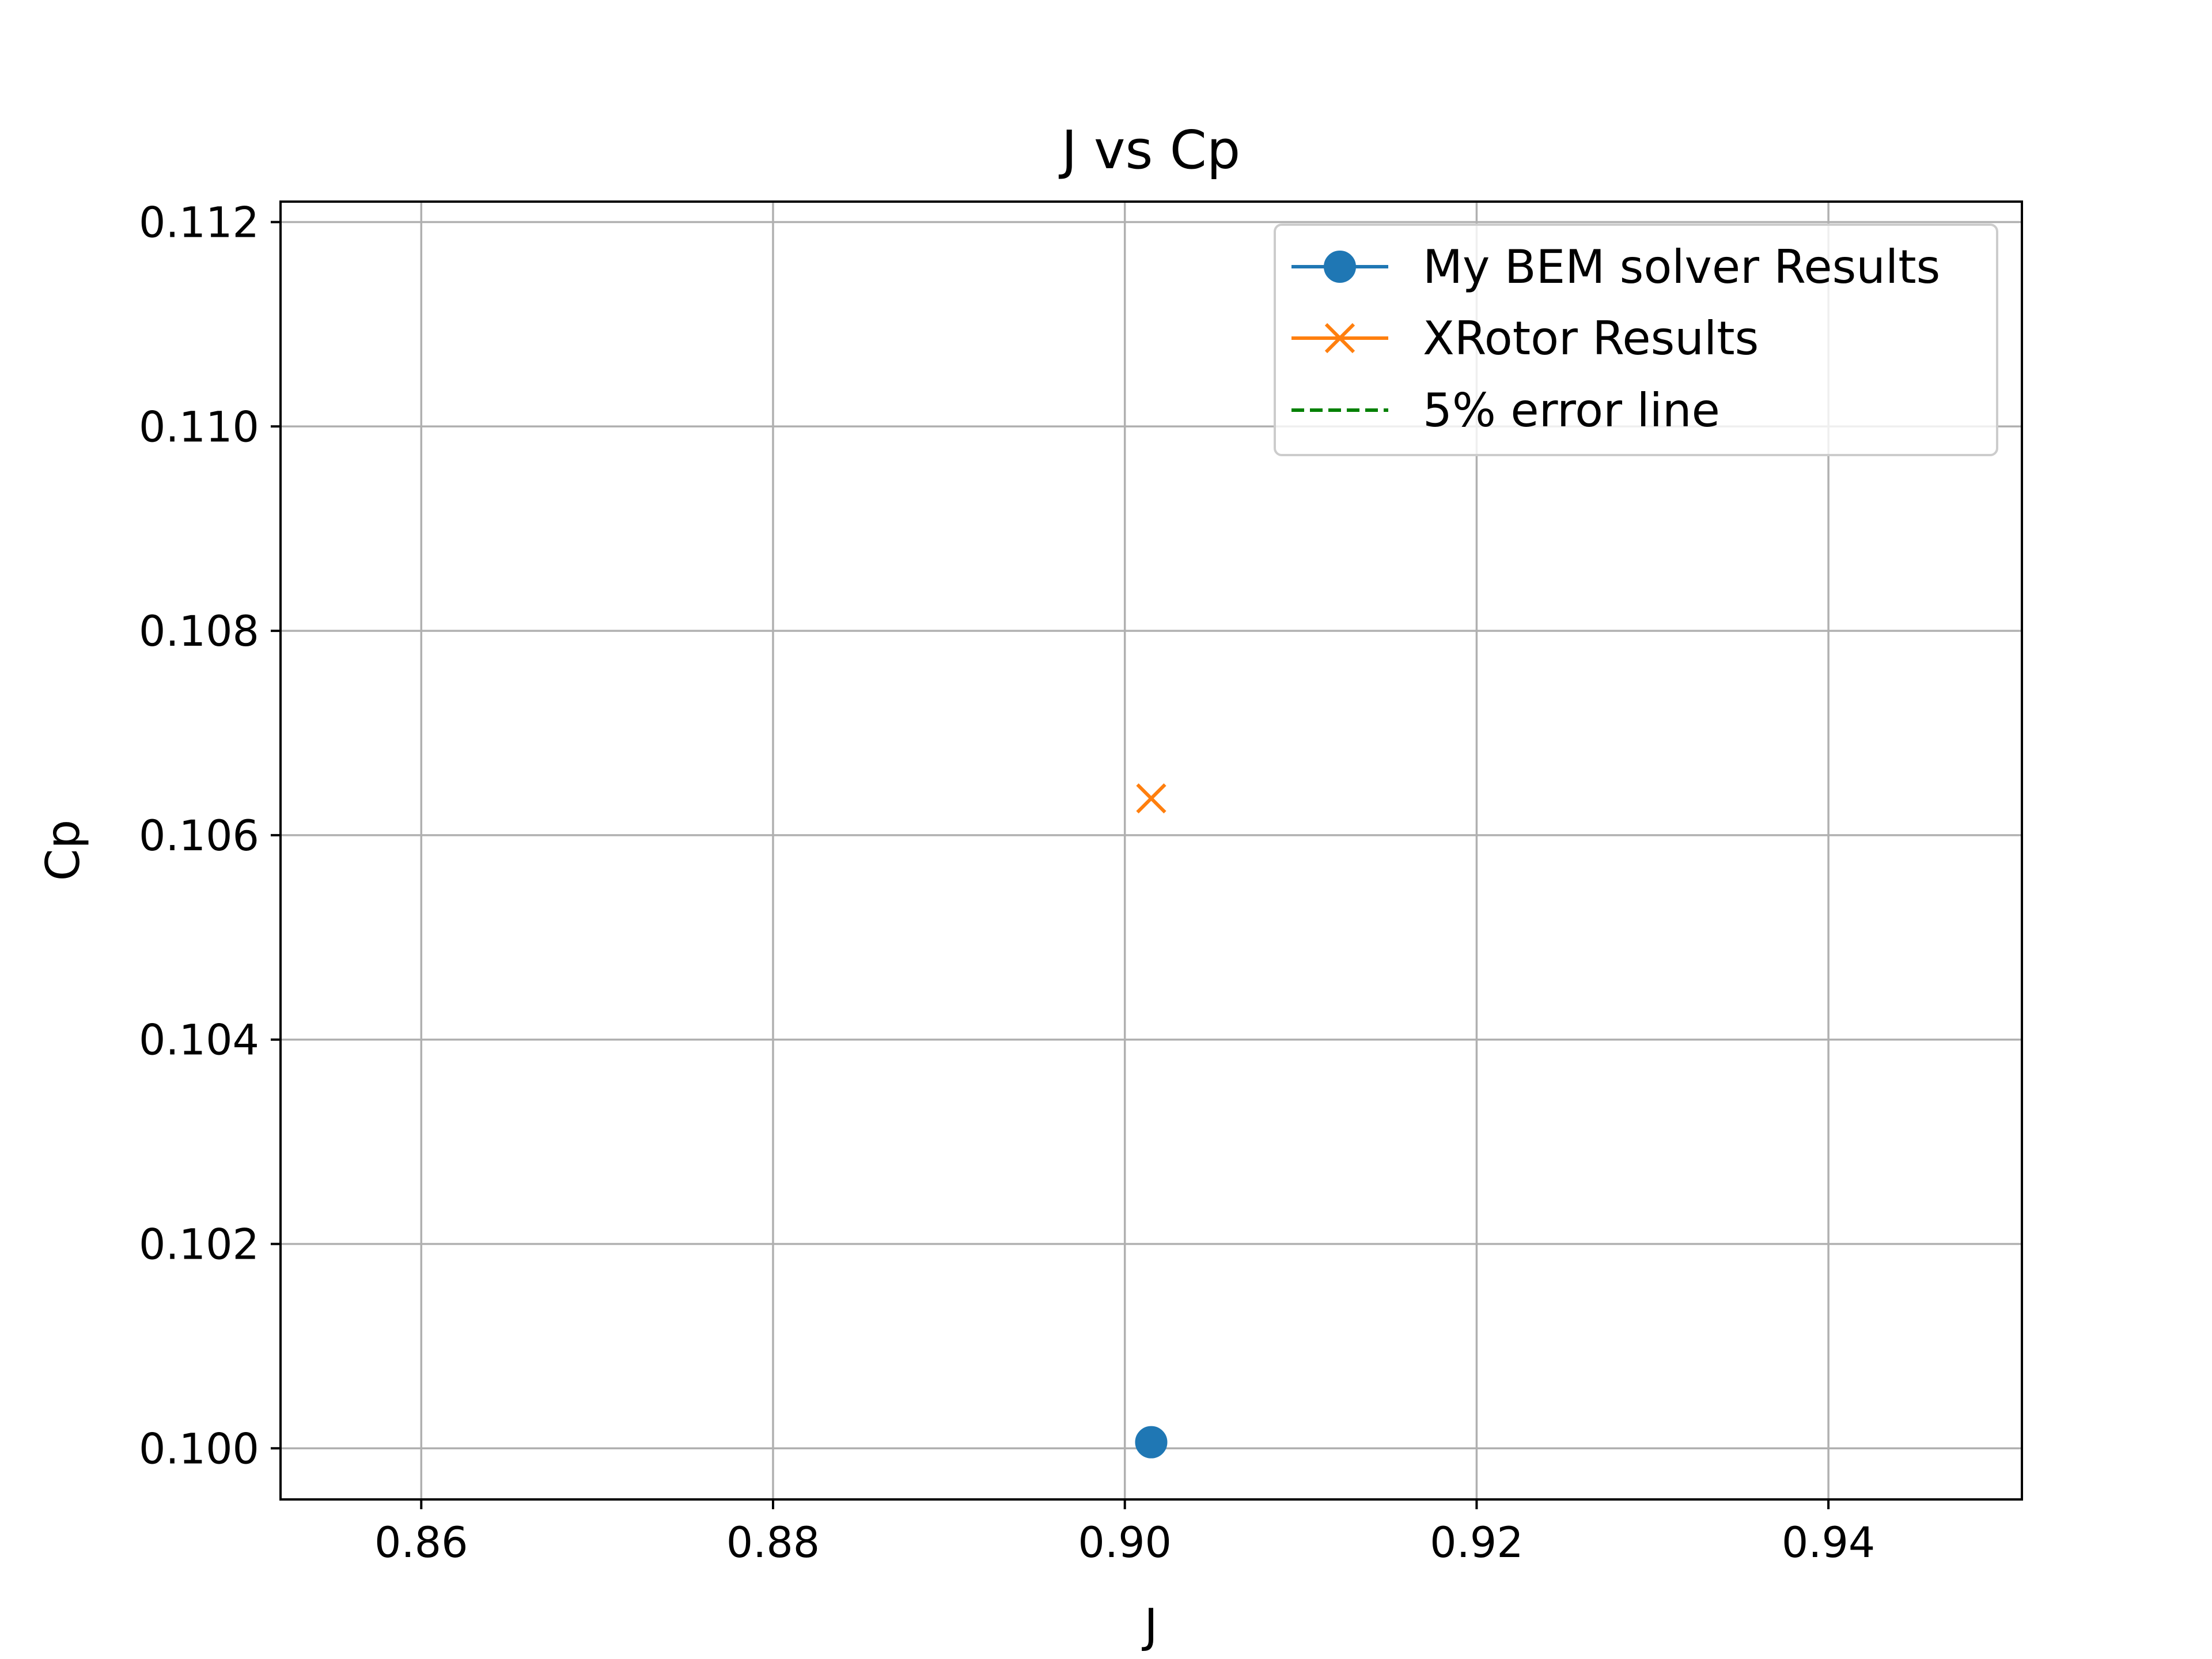 The image size is (2212, 1659). I want to click on legend-label: My BEM solver Results, so click(1681, 267).